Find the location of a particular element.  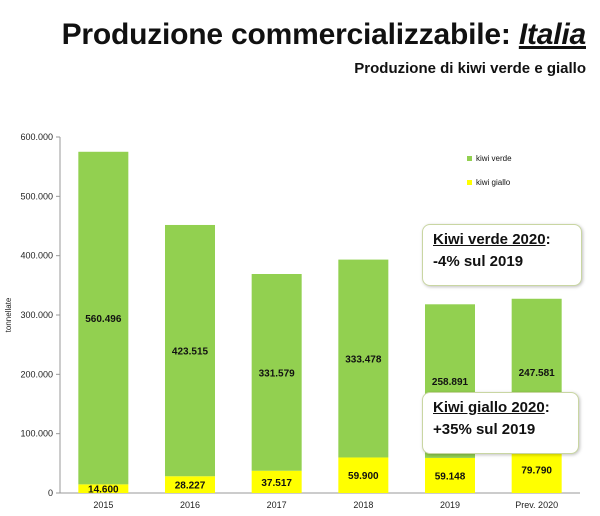

data-label-kiwi-giallo: 28.227 is located at coordinates (190, 486).